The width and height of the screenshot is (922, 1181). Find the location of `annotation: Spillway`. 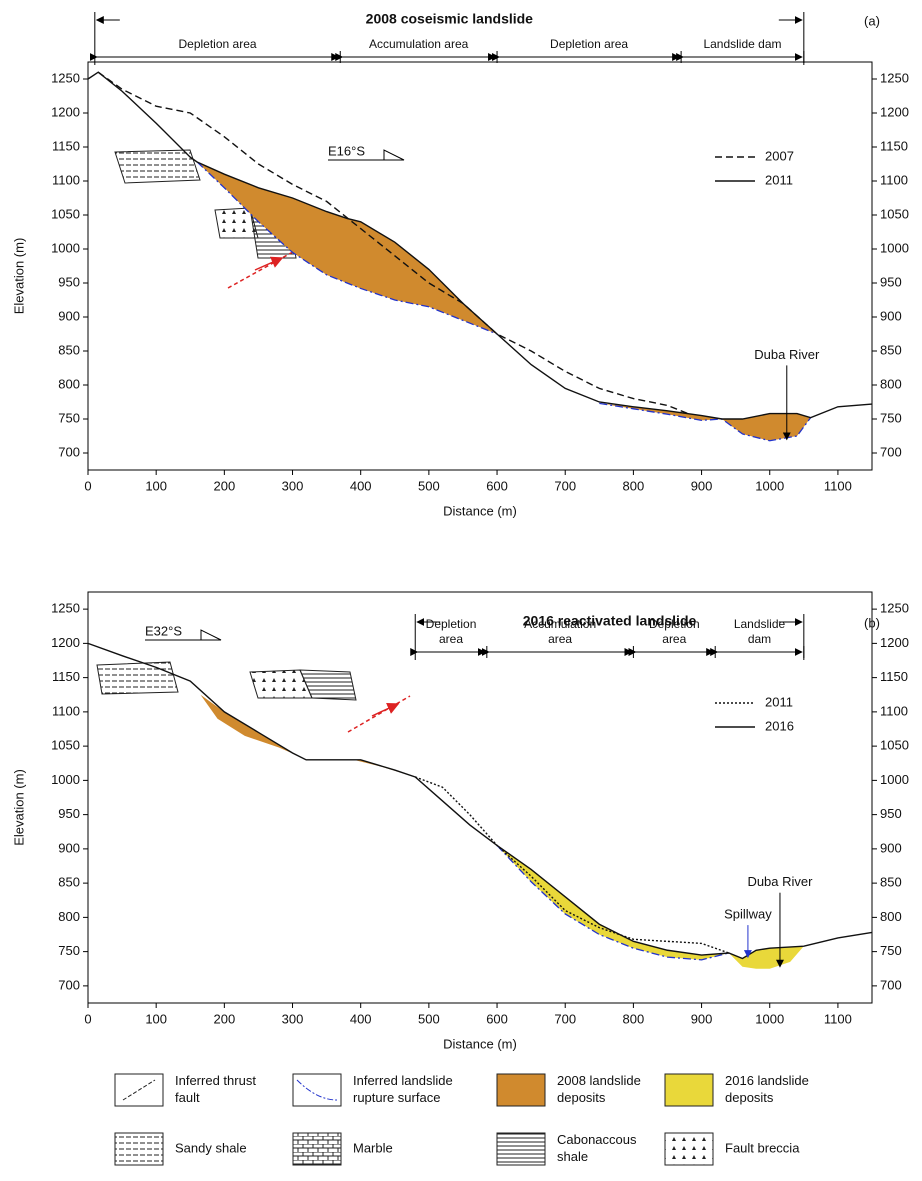

annotation: Spillway is located at coordinates (748, 914).